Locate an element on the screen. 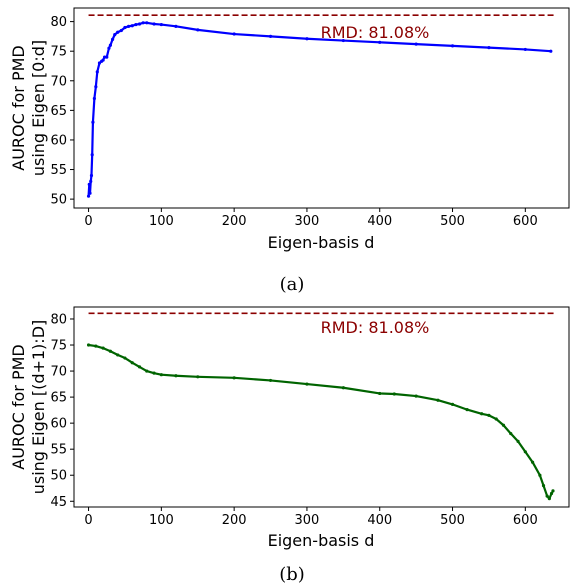 The height and width of the screenshot is (587, 579). y-tick-label-b-1: 50 is located at coordinates (58, 476).